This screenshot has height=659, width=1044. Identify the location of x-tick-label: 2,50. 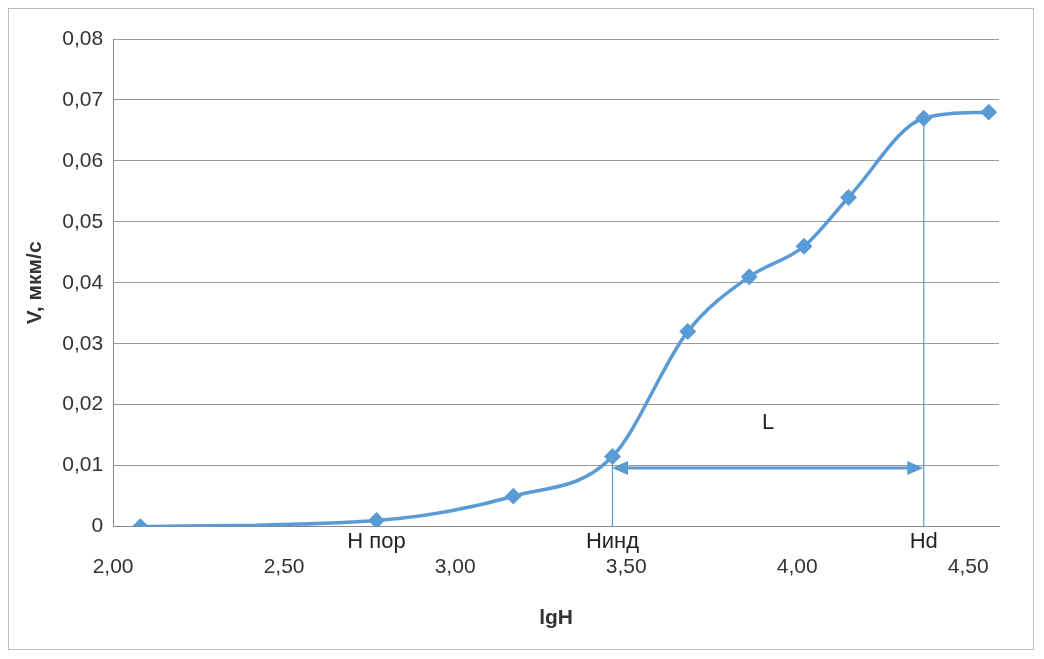
(284, 565).